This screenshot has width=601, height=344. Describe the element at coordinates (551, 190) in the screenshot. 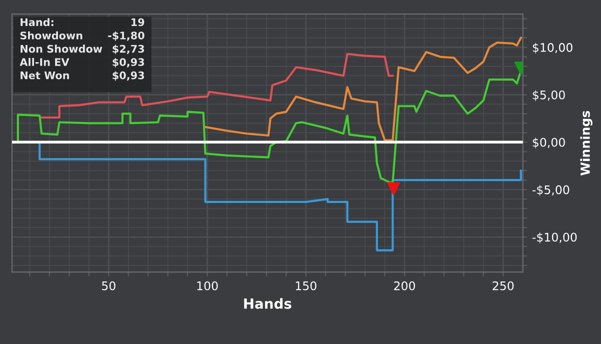

I see `y-tick-label: -$5,00` at that location.